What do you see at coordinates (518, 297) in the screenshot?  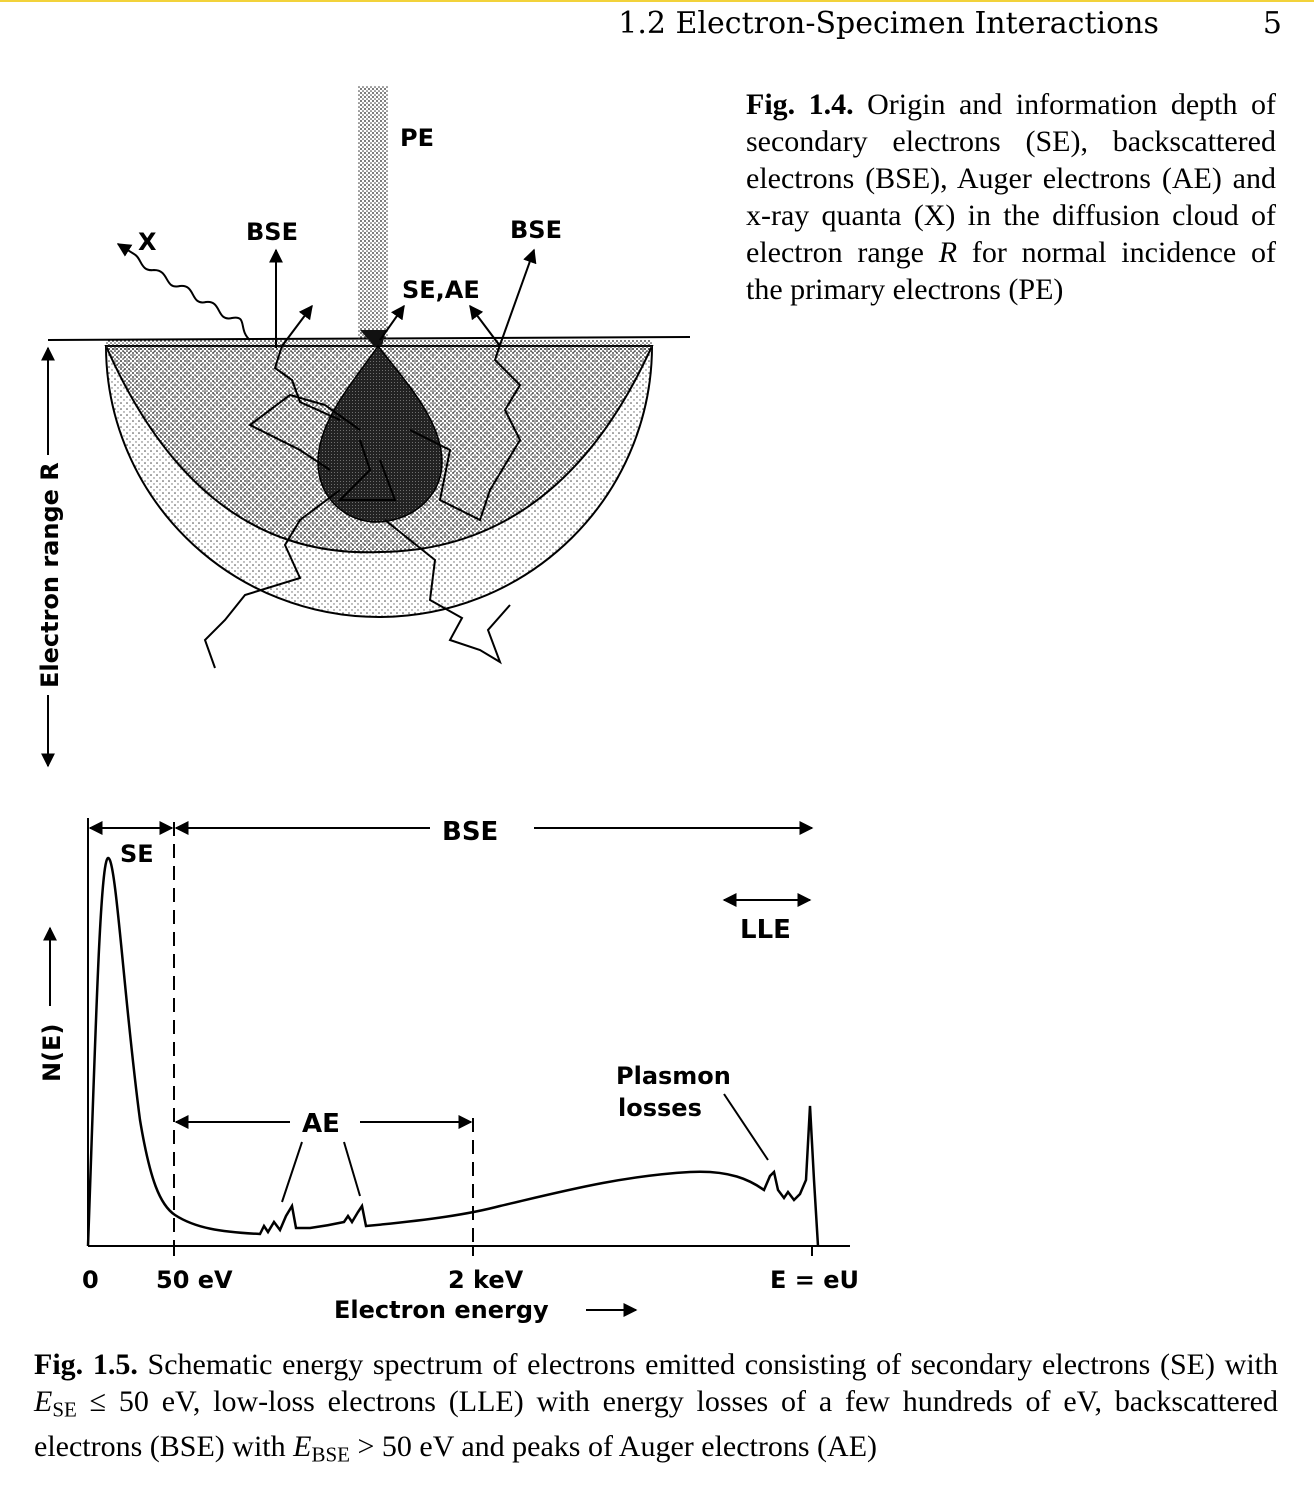 I see `bse-right-arrow-up` at bounding box center [518, 297].